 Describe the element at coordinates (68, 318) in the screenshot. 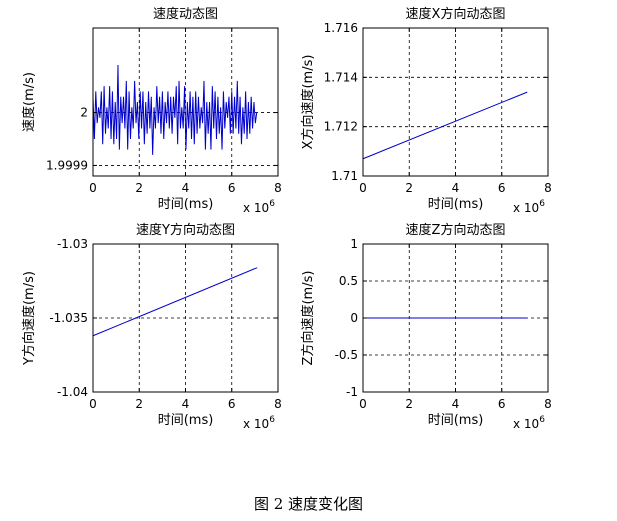

I see `y-tick-label: -1.035` at that location.